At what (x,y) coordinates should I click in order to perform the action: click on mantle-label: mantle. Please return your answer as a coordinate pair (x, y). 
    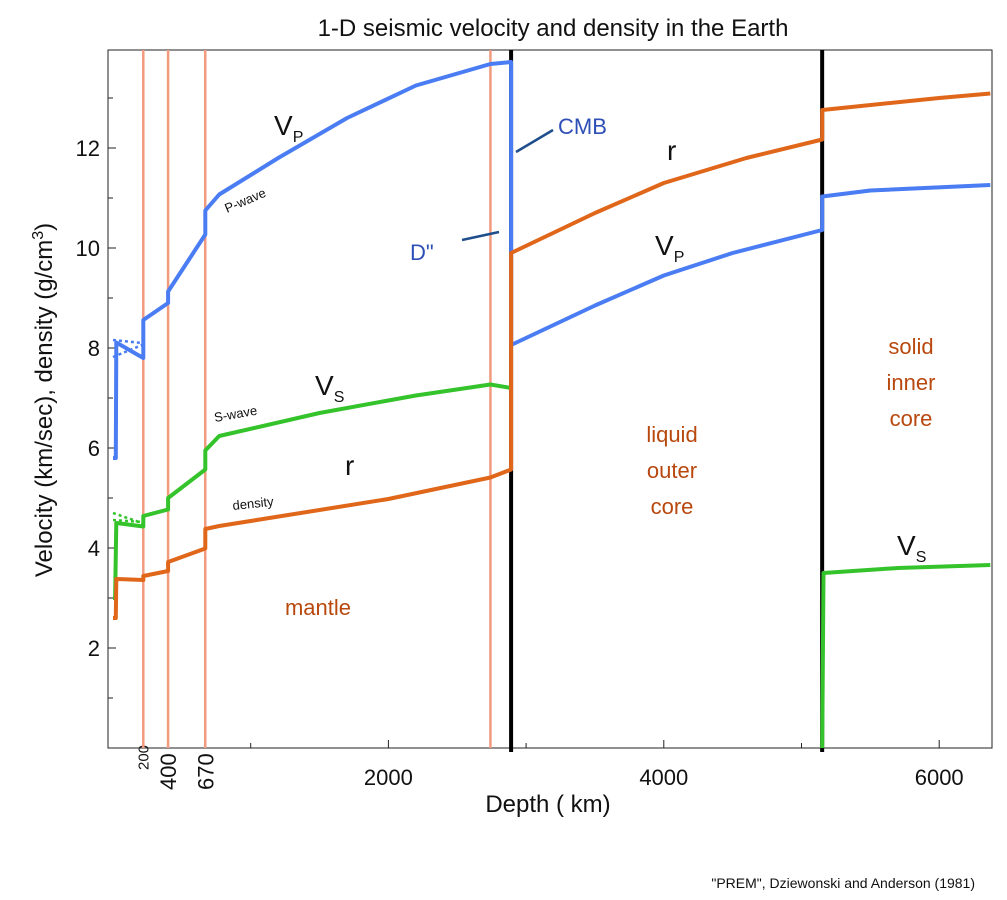
    Looking at the image, I should click on (318, 607).